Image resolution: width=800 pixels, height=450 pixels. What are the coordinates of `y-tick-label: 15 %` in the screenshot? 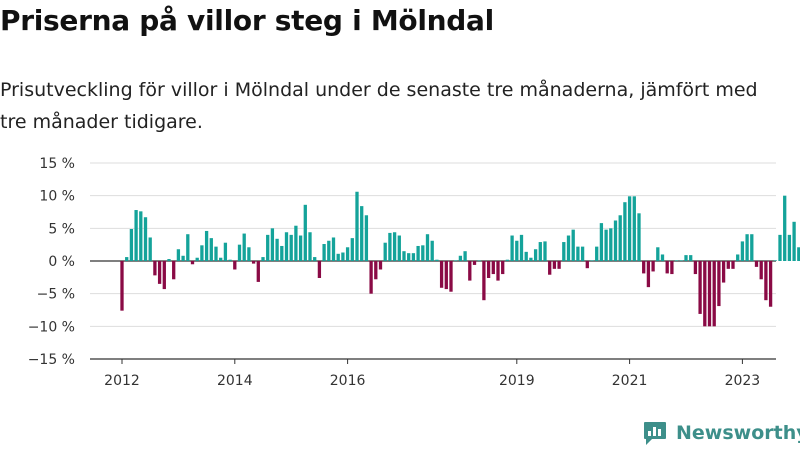 It's located at (57, 164).